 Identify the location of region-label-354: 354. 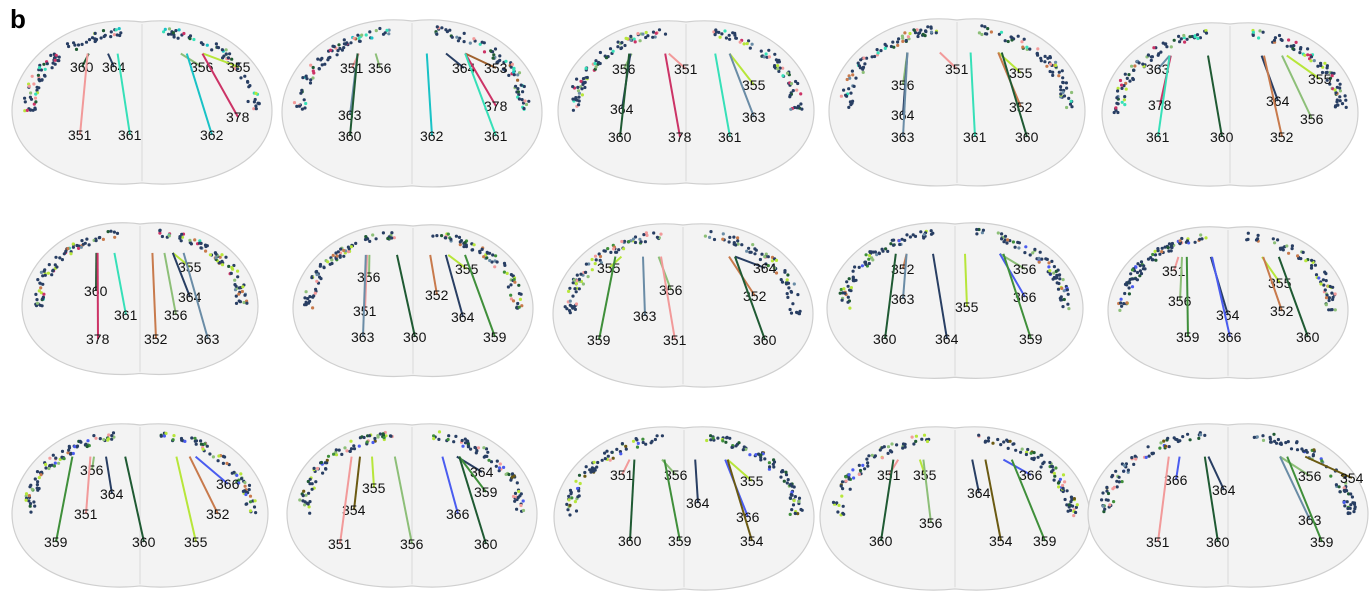
(752, 541).